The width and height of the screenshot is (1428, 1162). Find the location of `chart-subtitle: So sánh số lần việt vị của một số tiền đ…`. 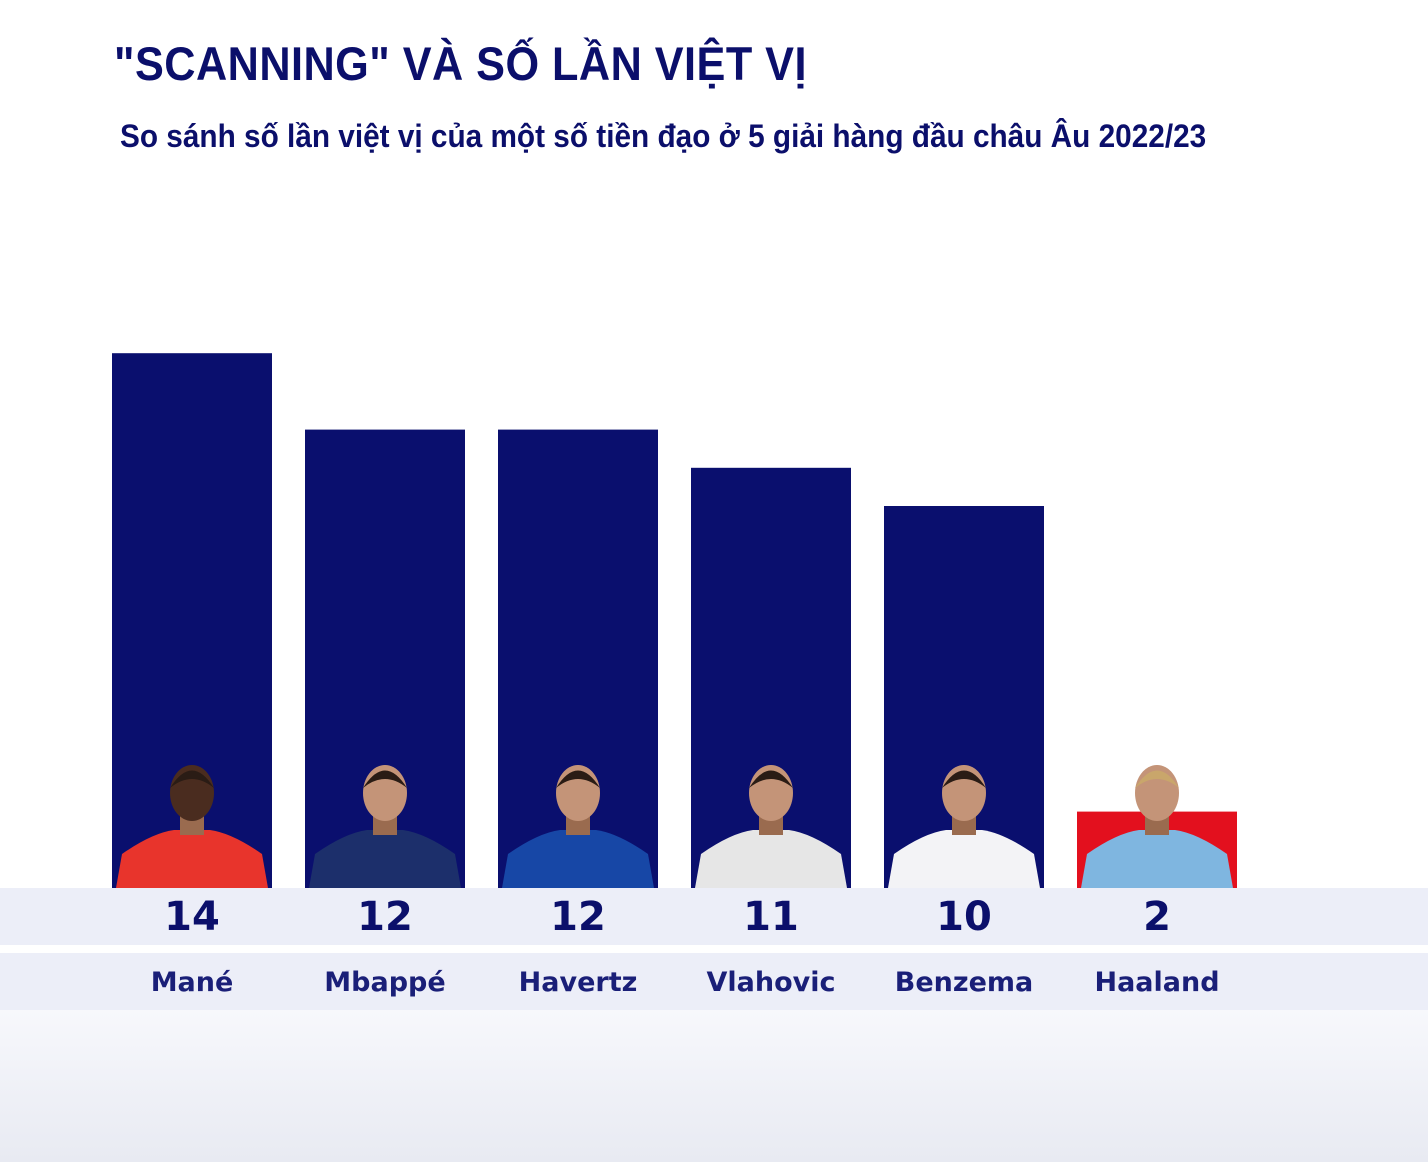

chart-subtitle: So sánh số lần việt vị của một số tiền đ… is located at coordinates (663, 136).